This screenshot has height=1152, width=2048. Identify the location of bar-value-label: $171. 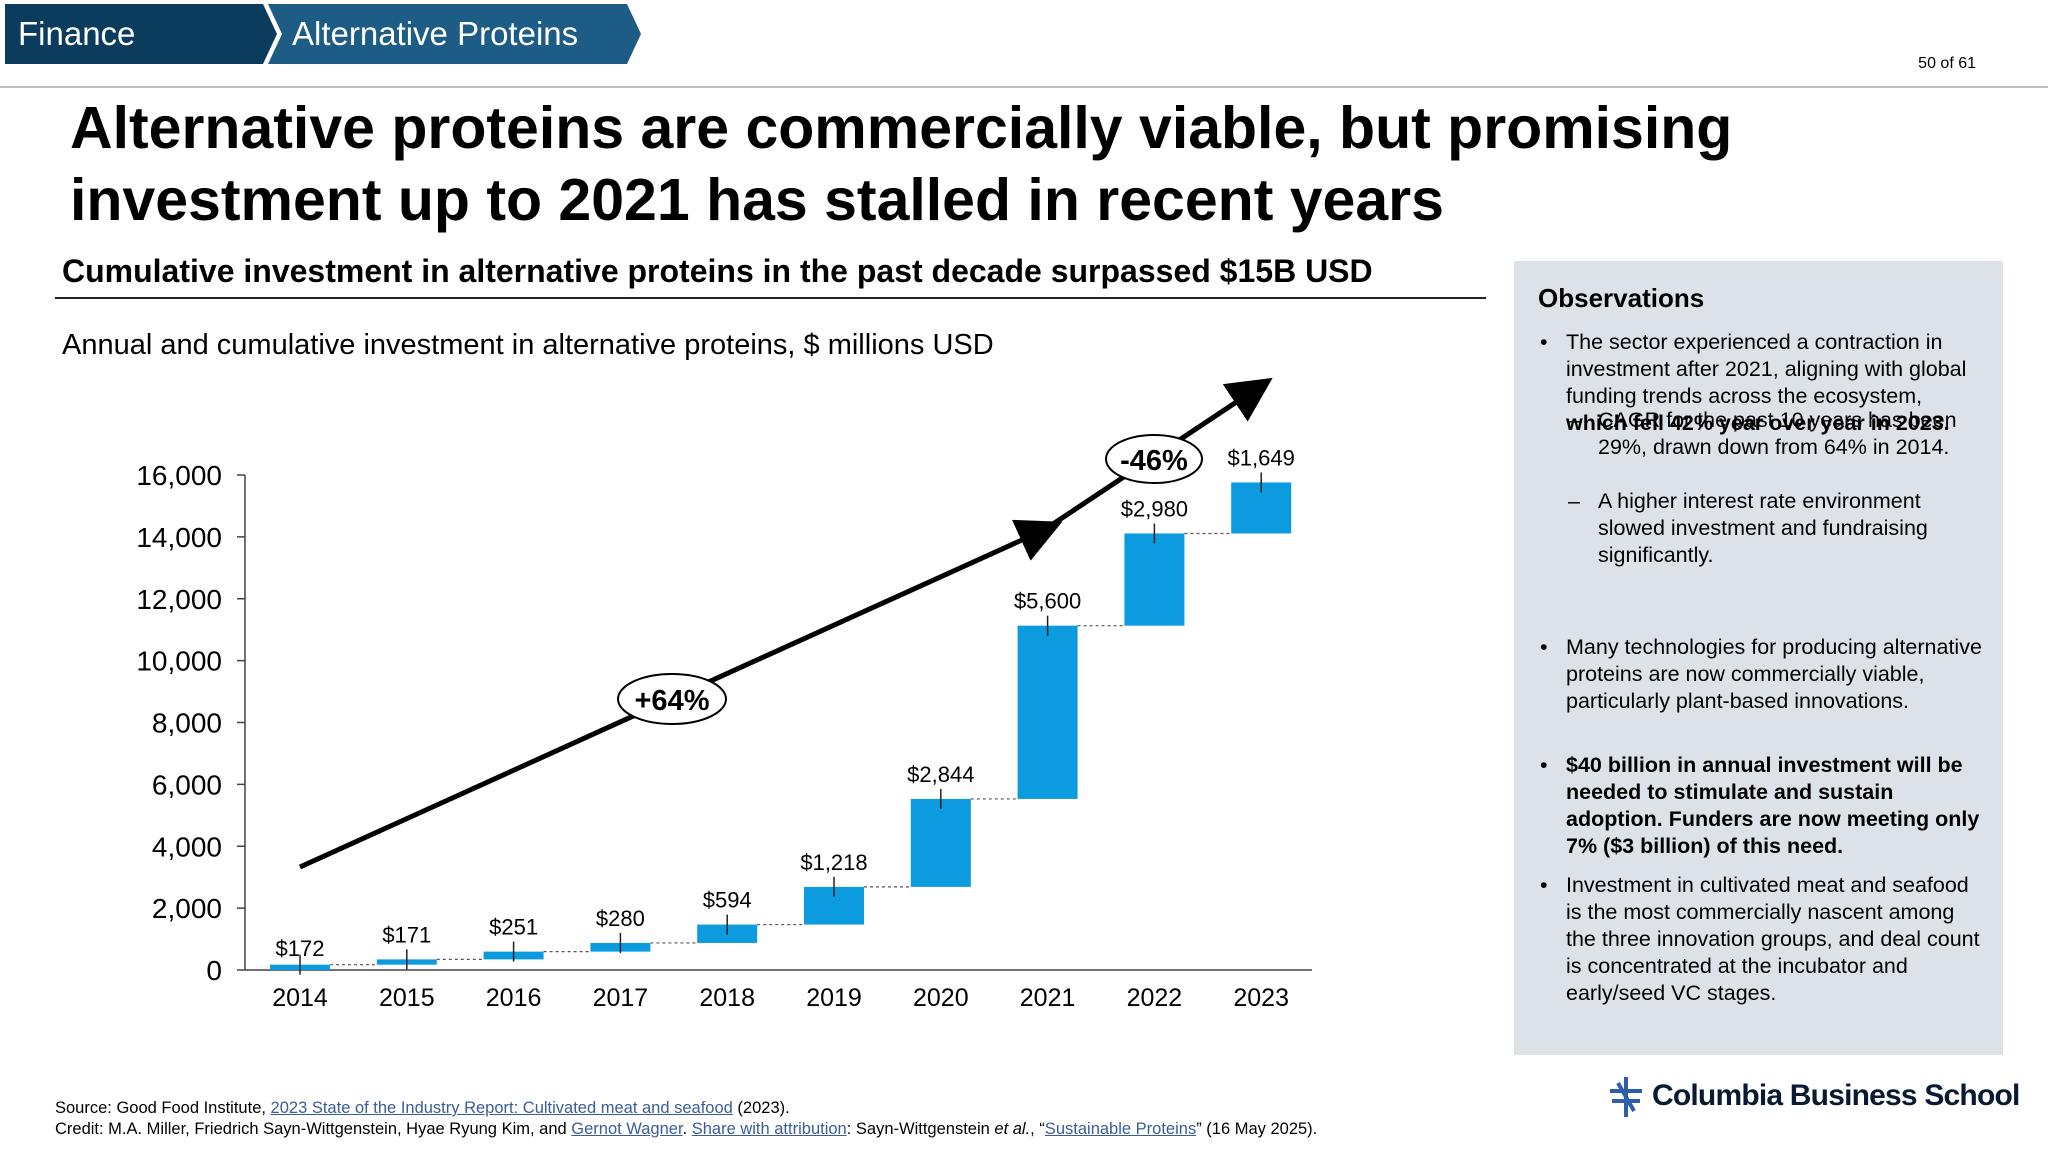
(406, 934).